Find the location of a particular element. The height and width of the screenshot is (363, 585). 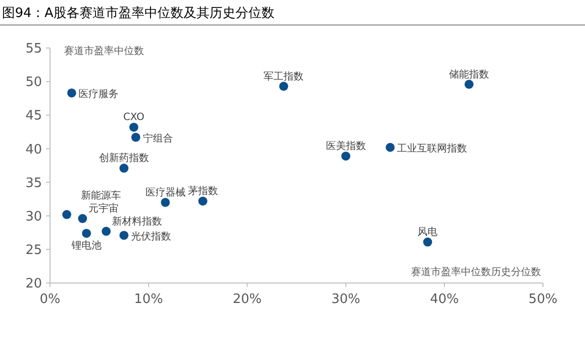

series-label: 医疗服务 is located at coordinates (98, 94).